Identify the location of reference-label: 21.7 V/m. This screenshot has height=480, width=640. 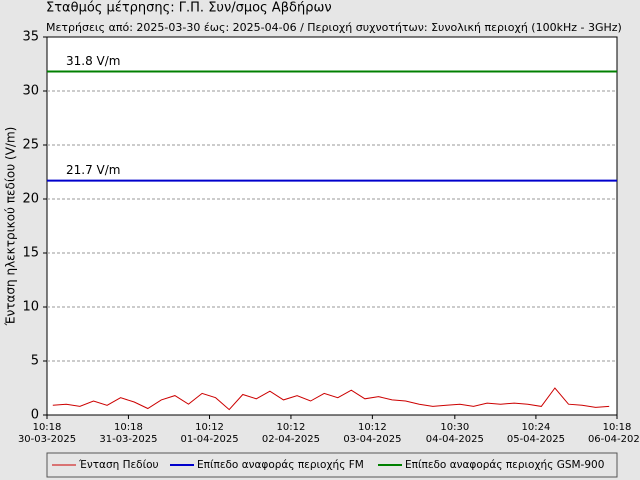
(93, 170).